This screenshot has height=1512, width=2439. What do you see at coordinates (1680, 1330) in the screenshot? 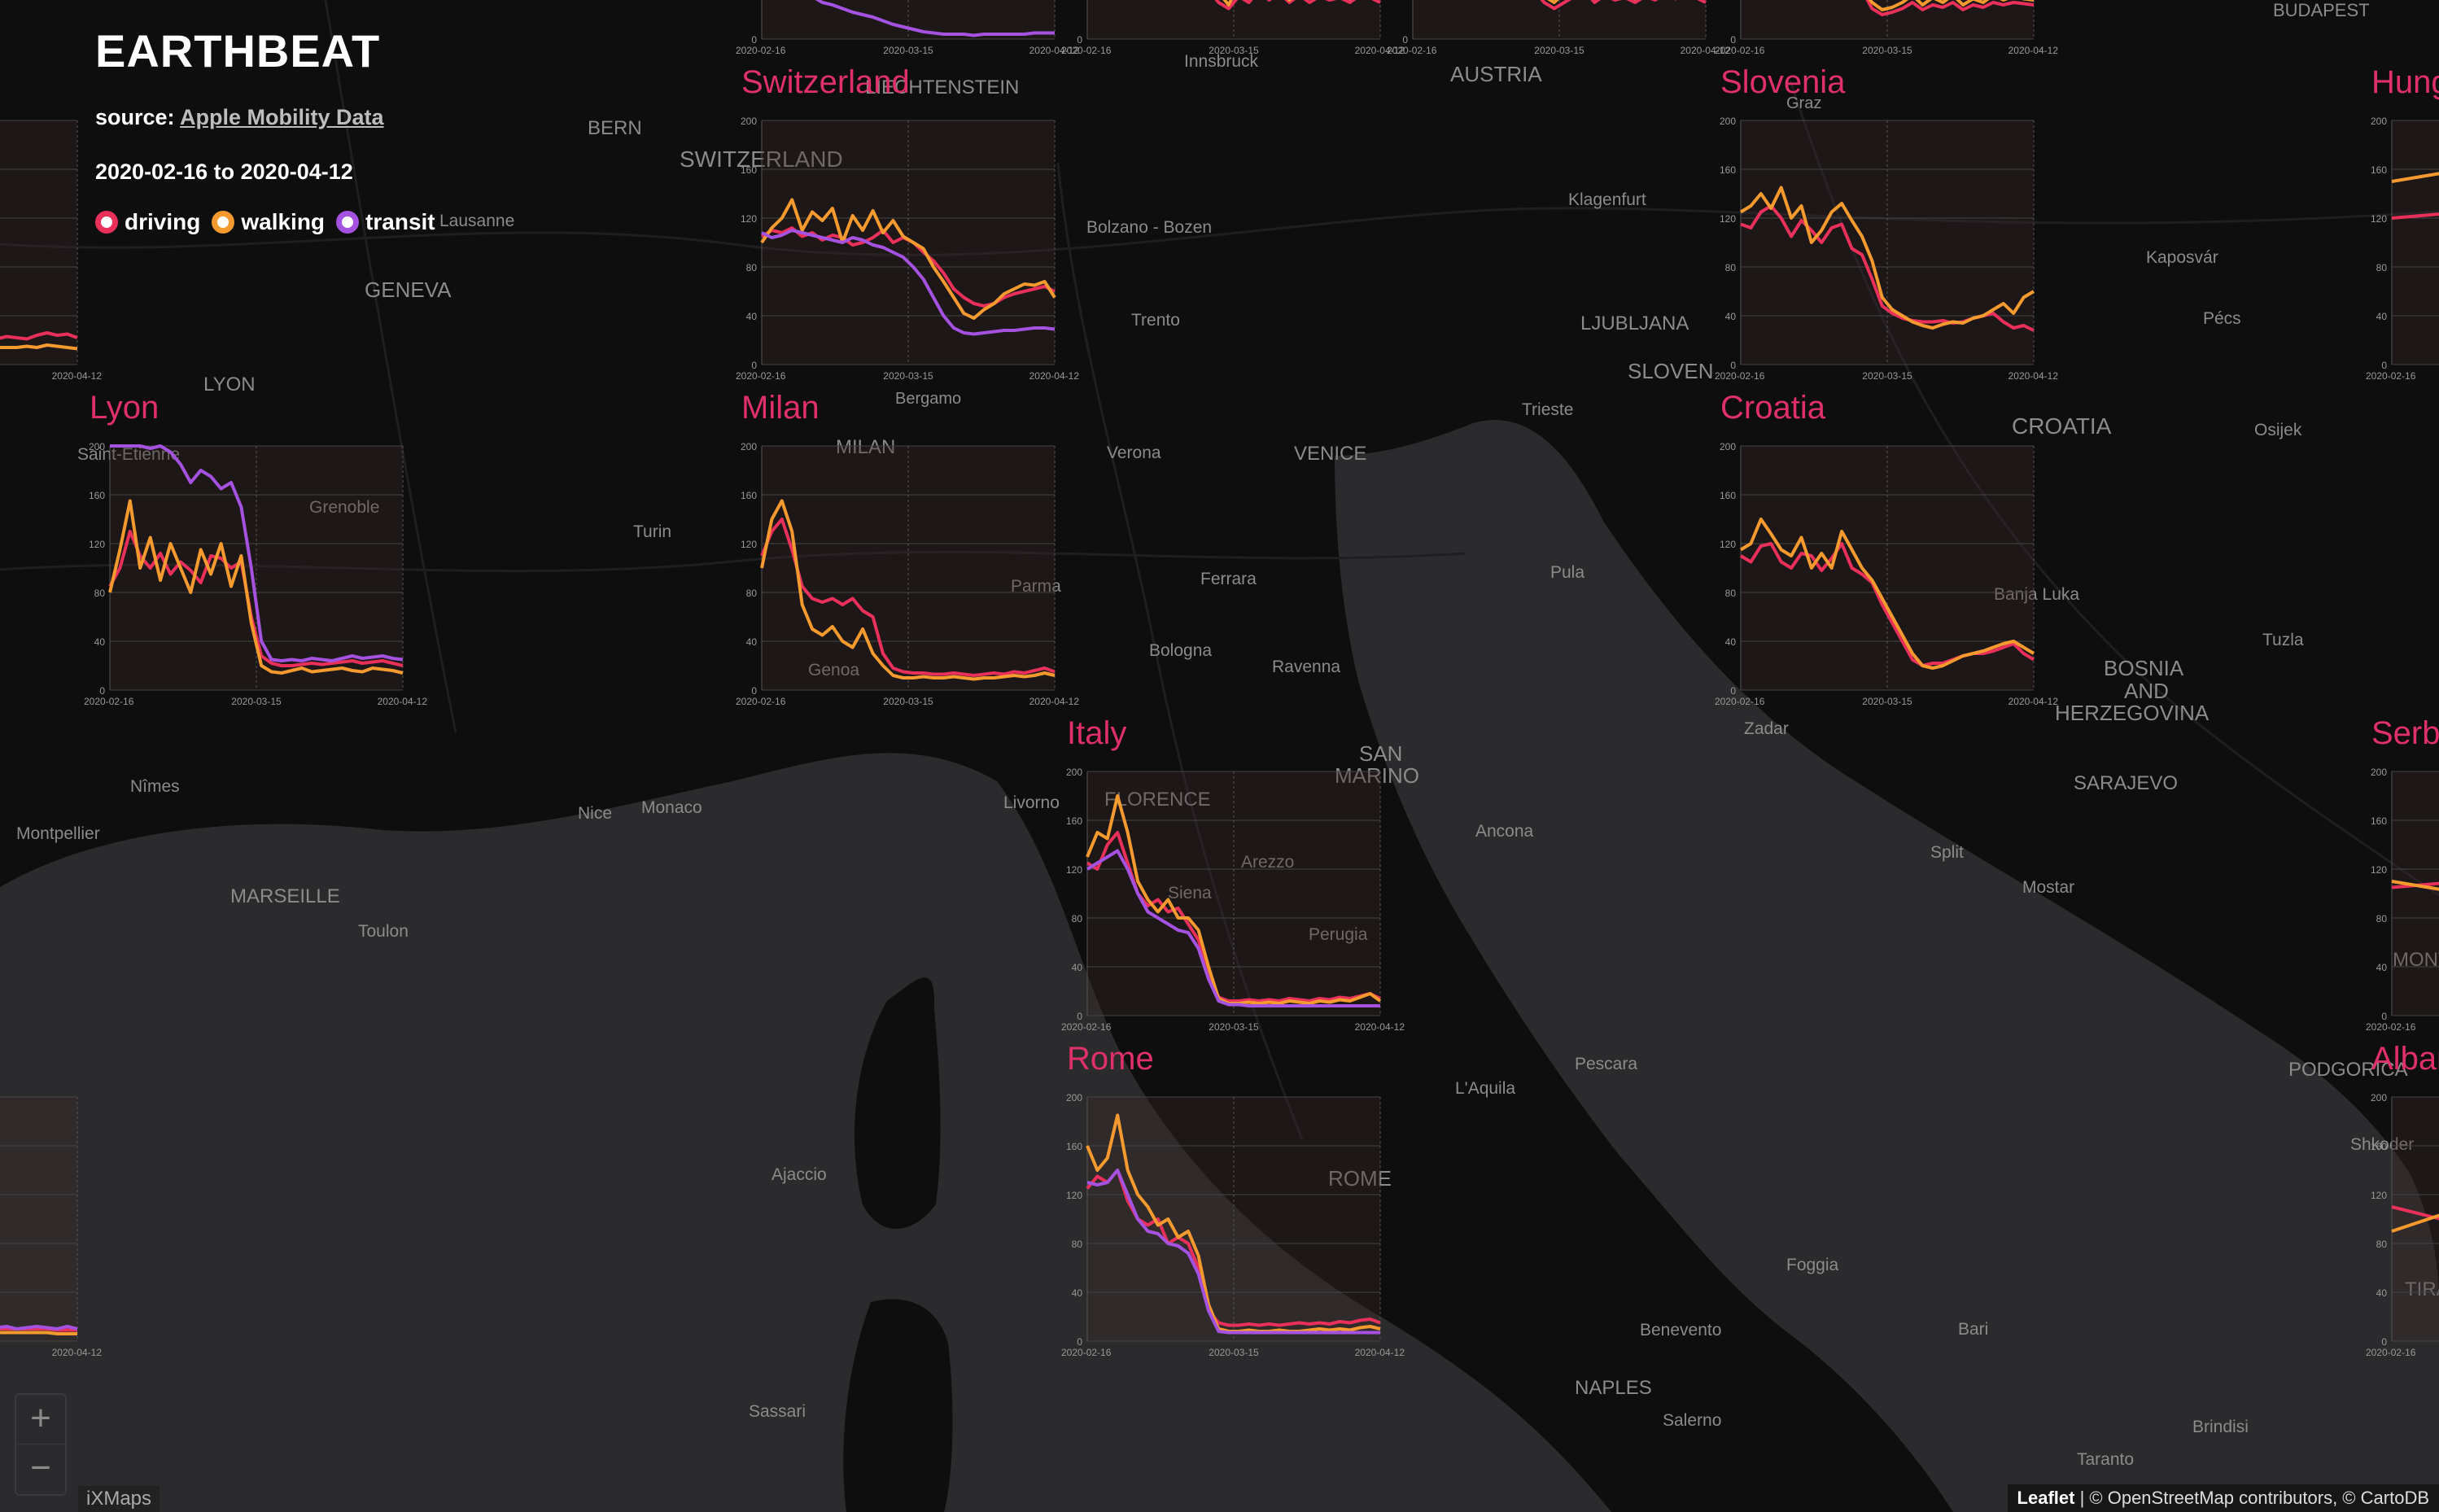
I see `map-label: Benevento` at bounding box center [1680, 1330].